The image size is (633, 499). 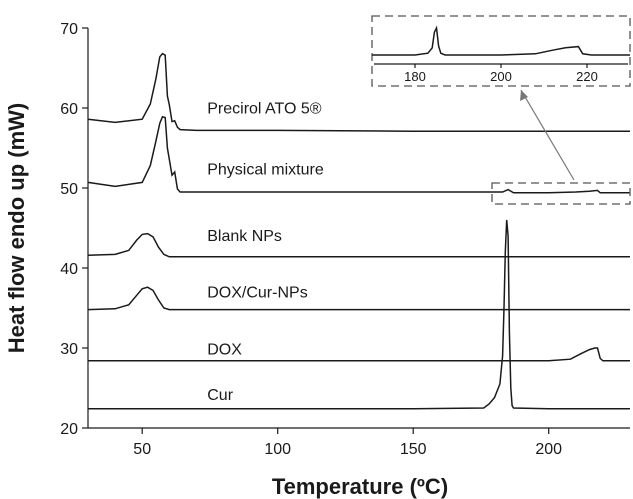 What do you see at coordinates (277, 449) in the screenshot?
I see `x-tick-label: 100` at bounding box center [277, 449].